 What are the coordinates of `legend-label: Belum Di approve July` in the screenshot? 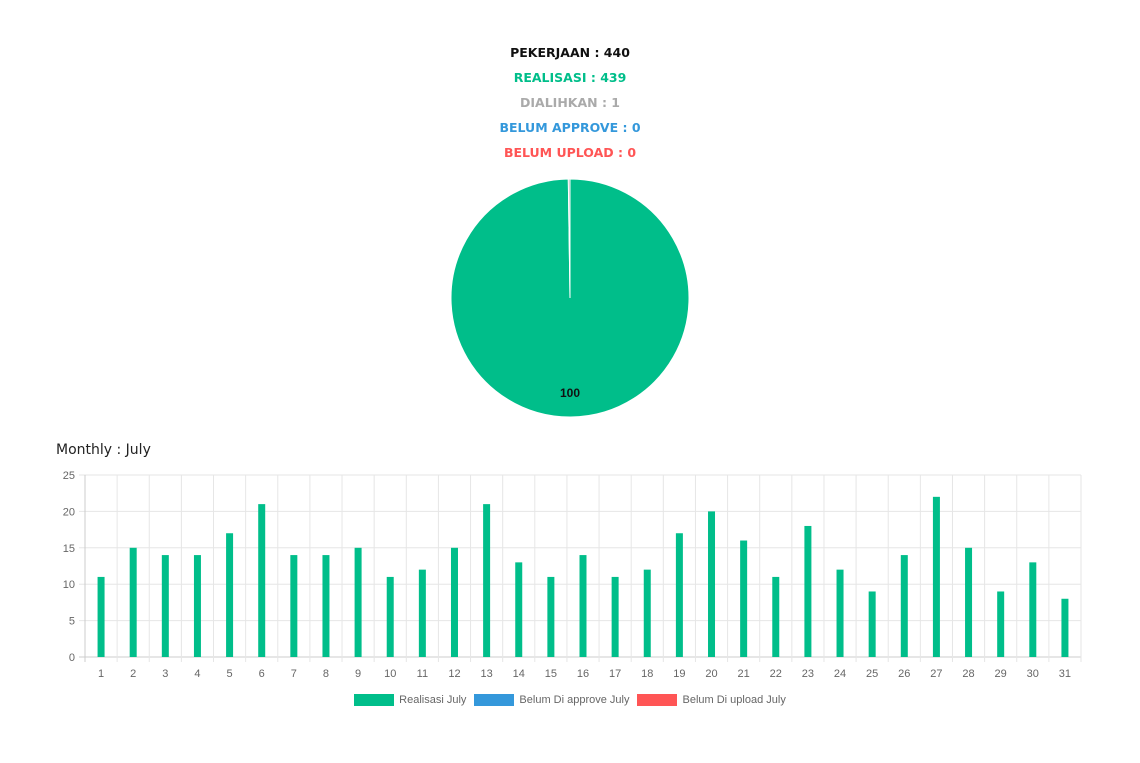 It's located at (574, 700).